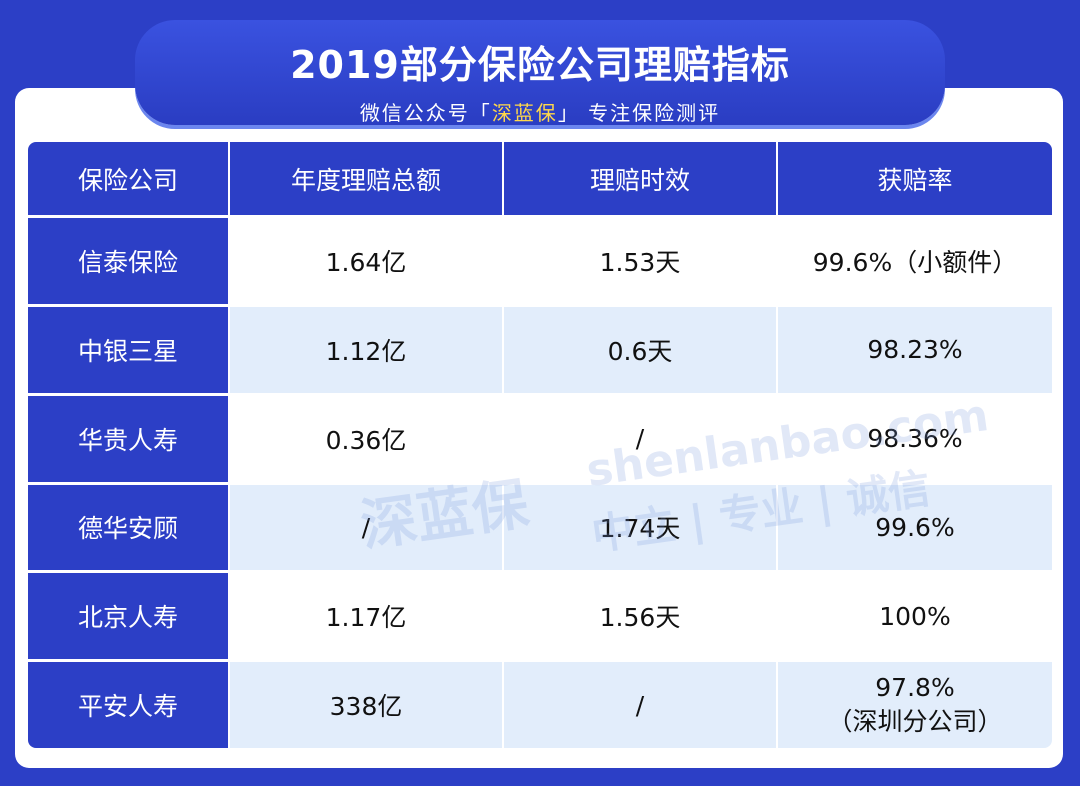 The width and height of the screenshot is (1080, 786). Describe the element at coordinates (128, 527) in the screenshot. I see `row-header: 德华安顾` at that location.